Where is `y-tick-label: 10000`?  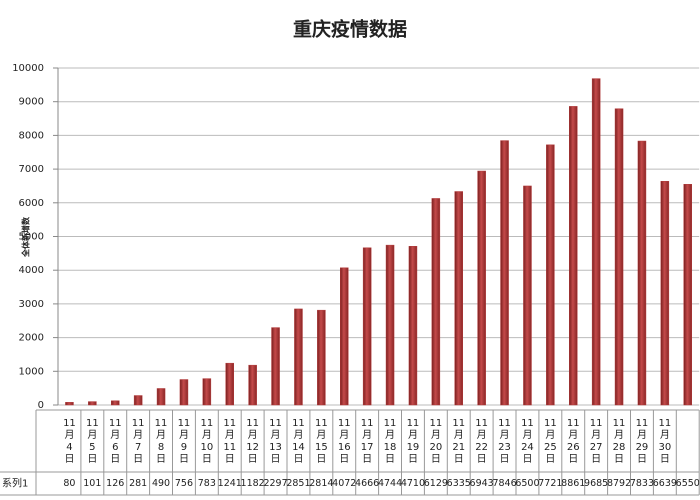
y-tick-label: 10000 is located at coordinates (28, 68).